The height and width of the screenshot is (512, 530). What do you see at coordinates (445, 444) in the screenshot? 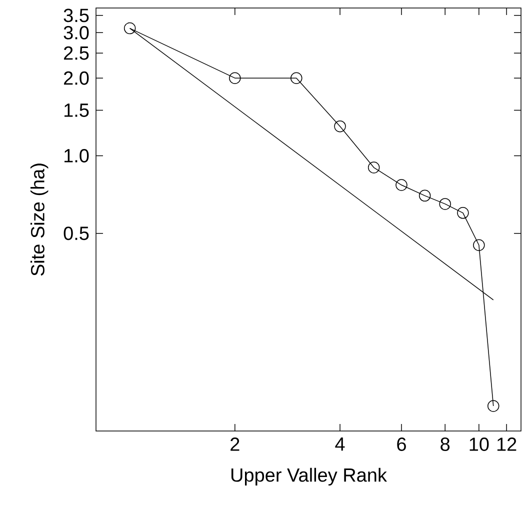
I see `x-tick-label: 8` at bounding box center [445, 444].